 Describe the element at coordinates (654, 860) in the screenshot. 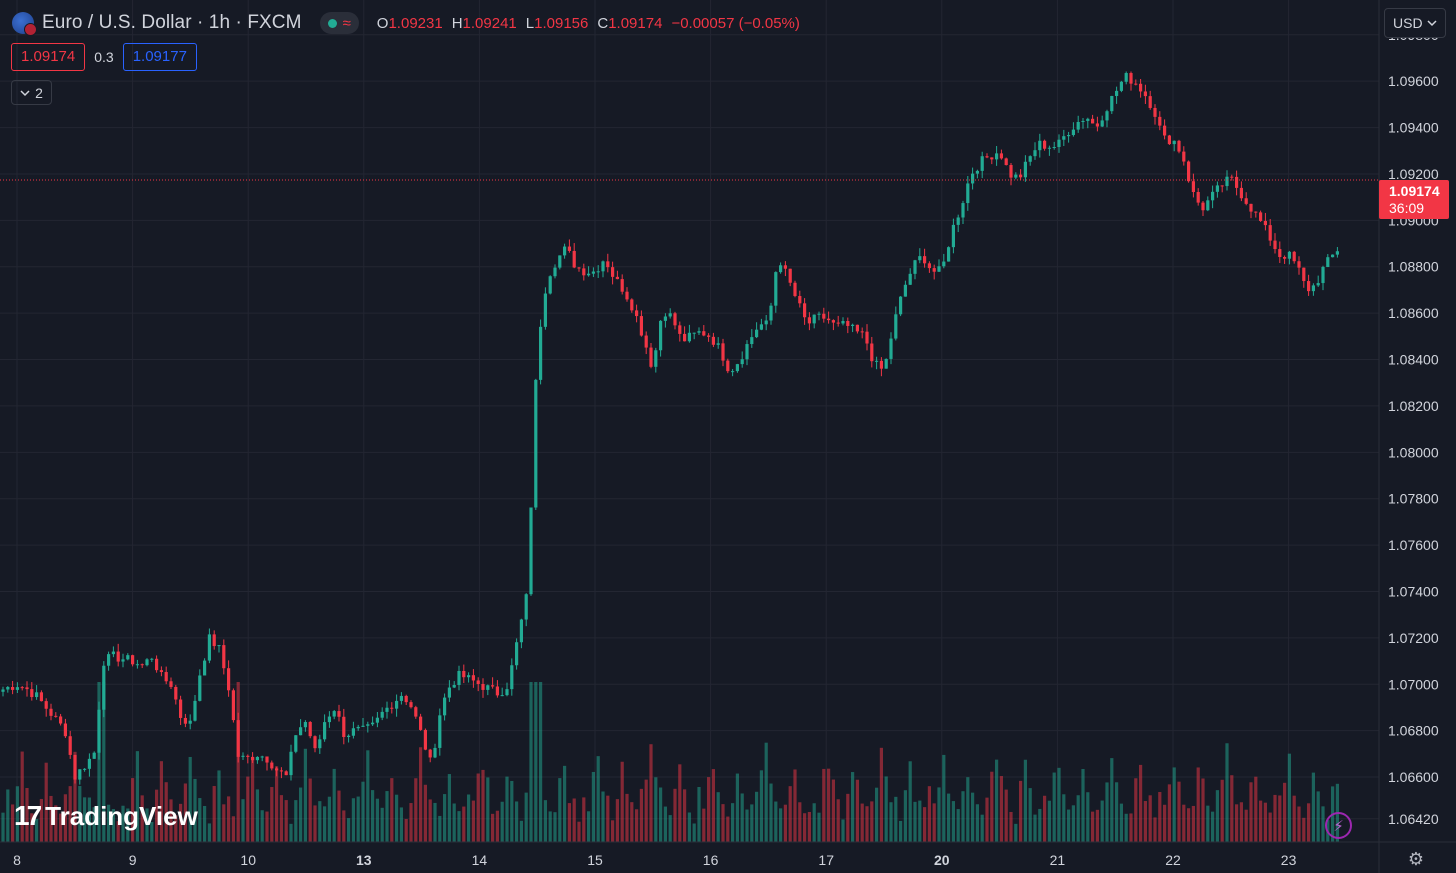

I see `time-axis: 8 9 10 13 14 15 16 17 20 21 22 23` at that location.